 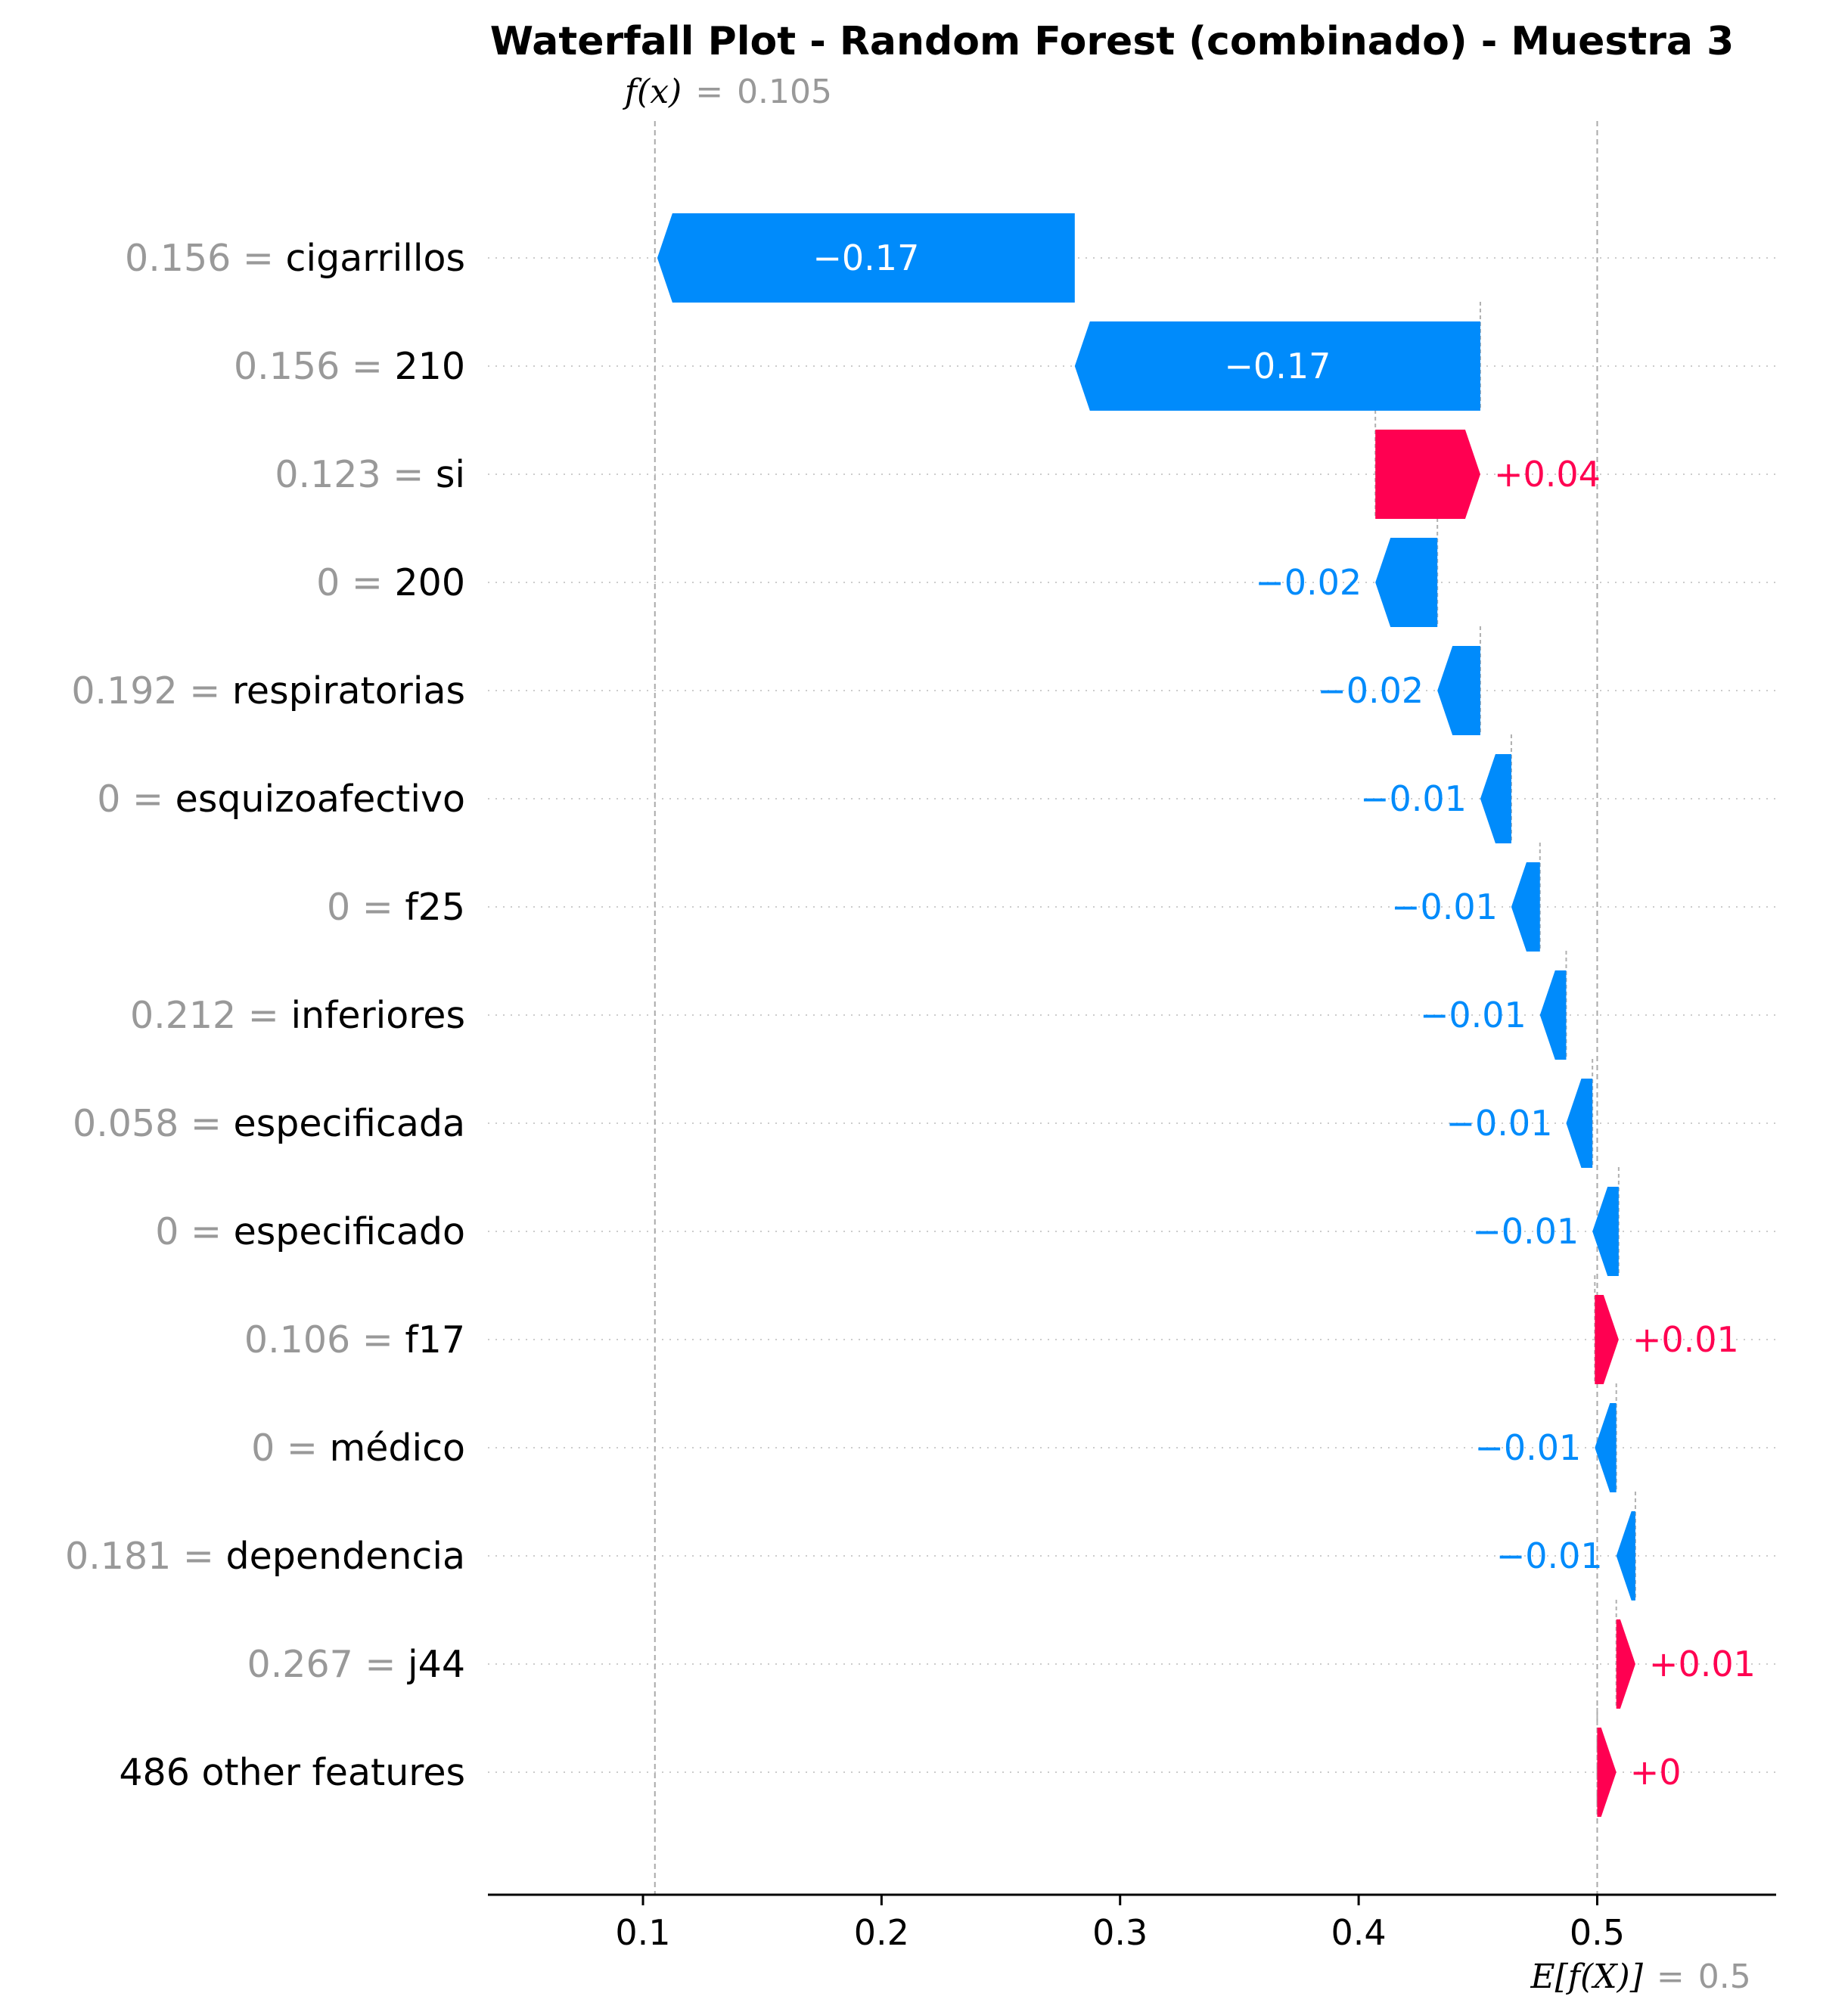 I want to click on feature-label: 0 = esquizoafectivo, so click(x=281, y=799).